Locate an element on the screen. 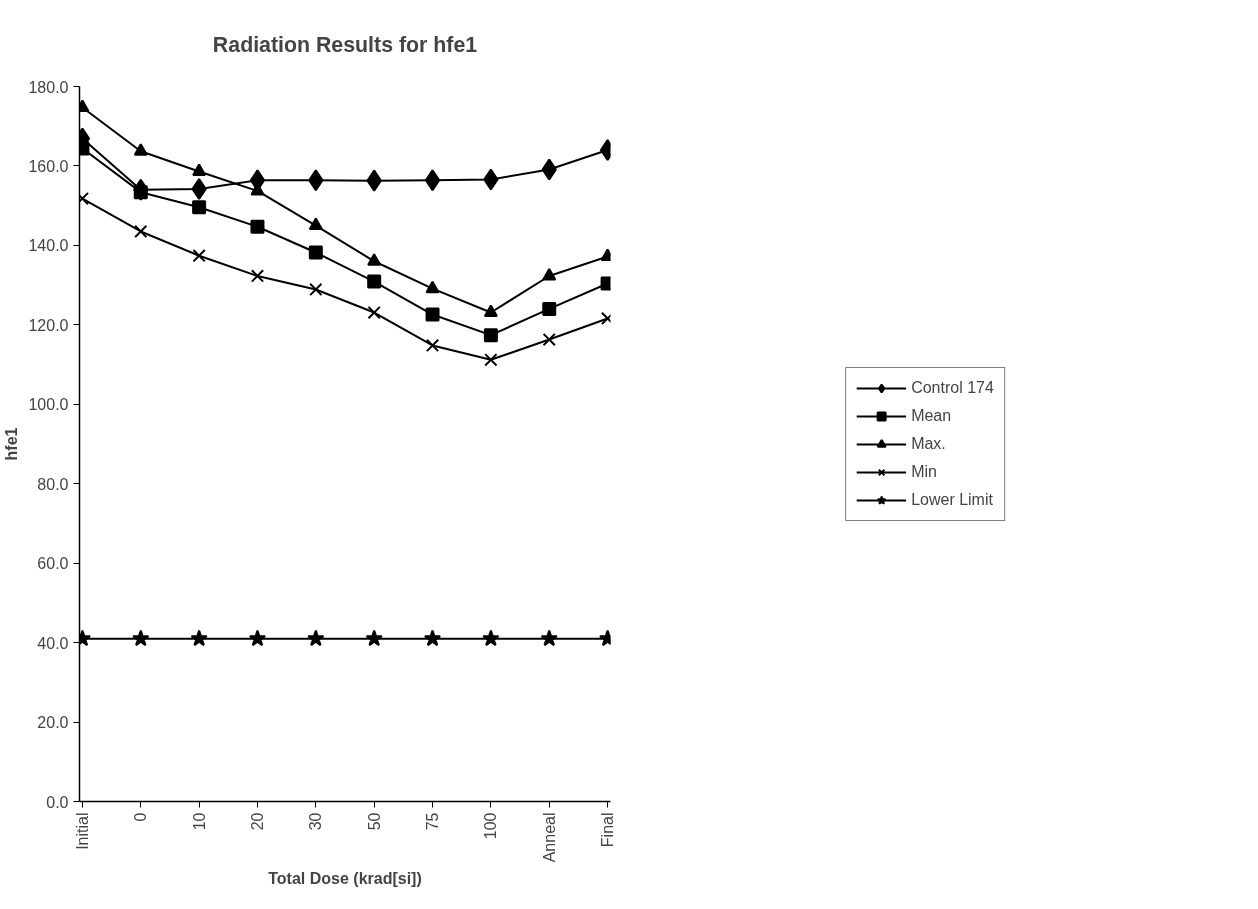  y-tick-label: 100.0 is located at coordinates (48, 405).